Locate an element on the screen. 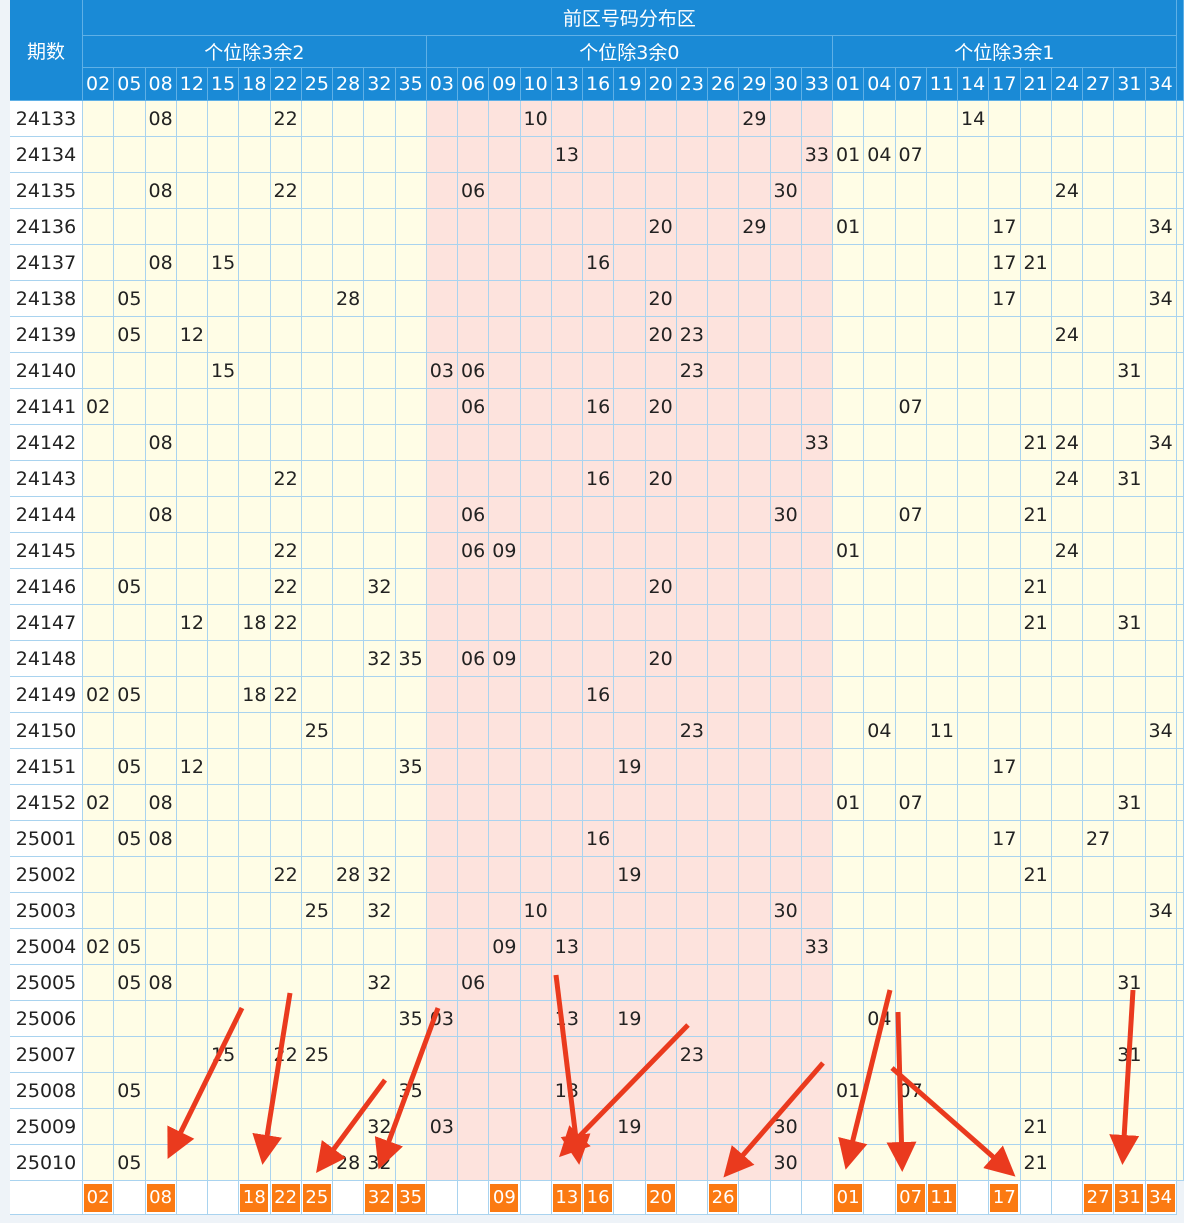  drawn-number: 12 is located at coordinates (192, 767).